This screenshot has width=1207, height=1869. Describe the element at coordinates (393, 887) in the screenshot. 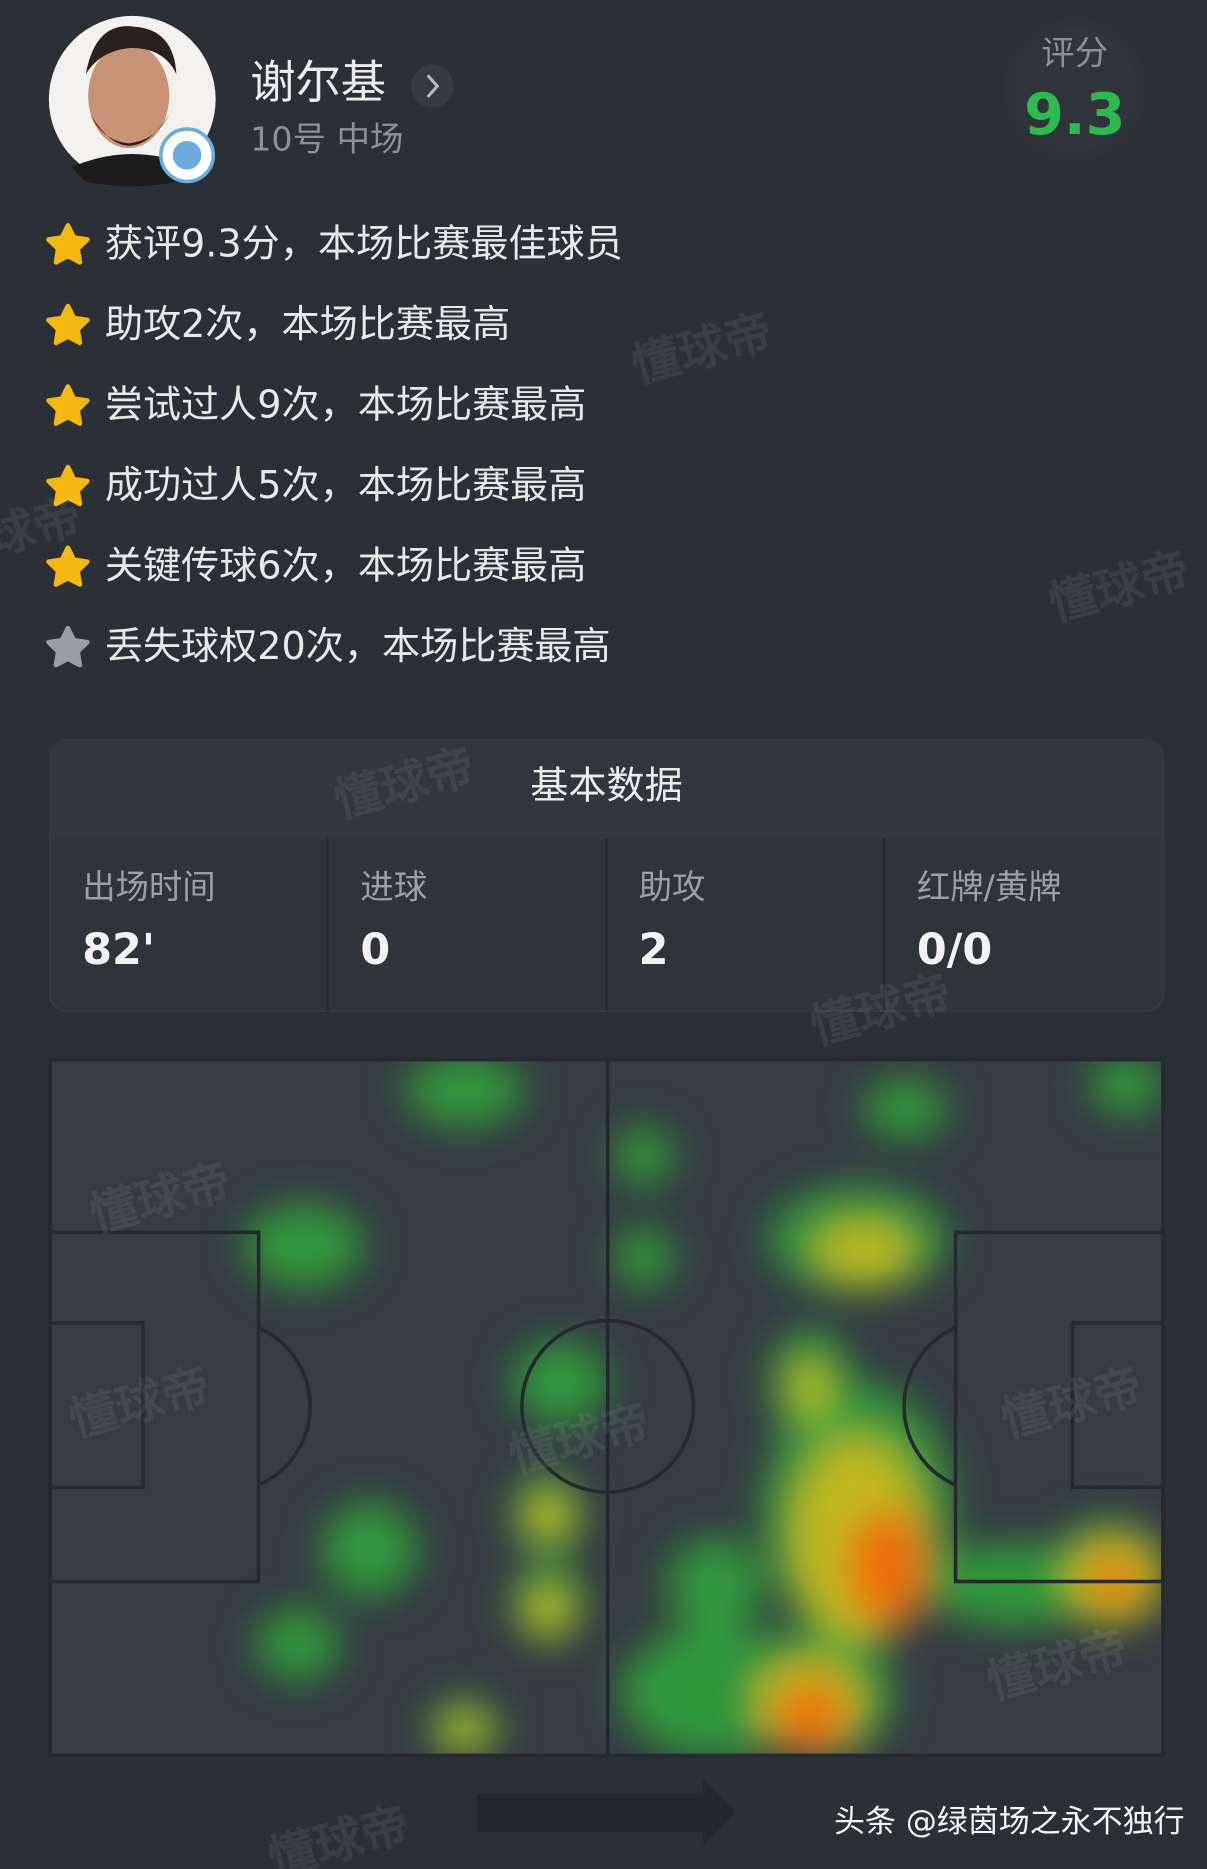

I see `stat-label: 进球` at that location.